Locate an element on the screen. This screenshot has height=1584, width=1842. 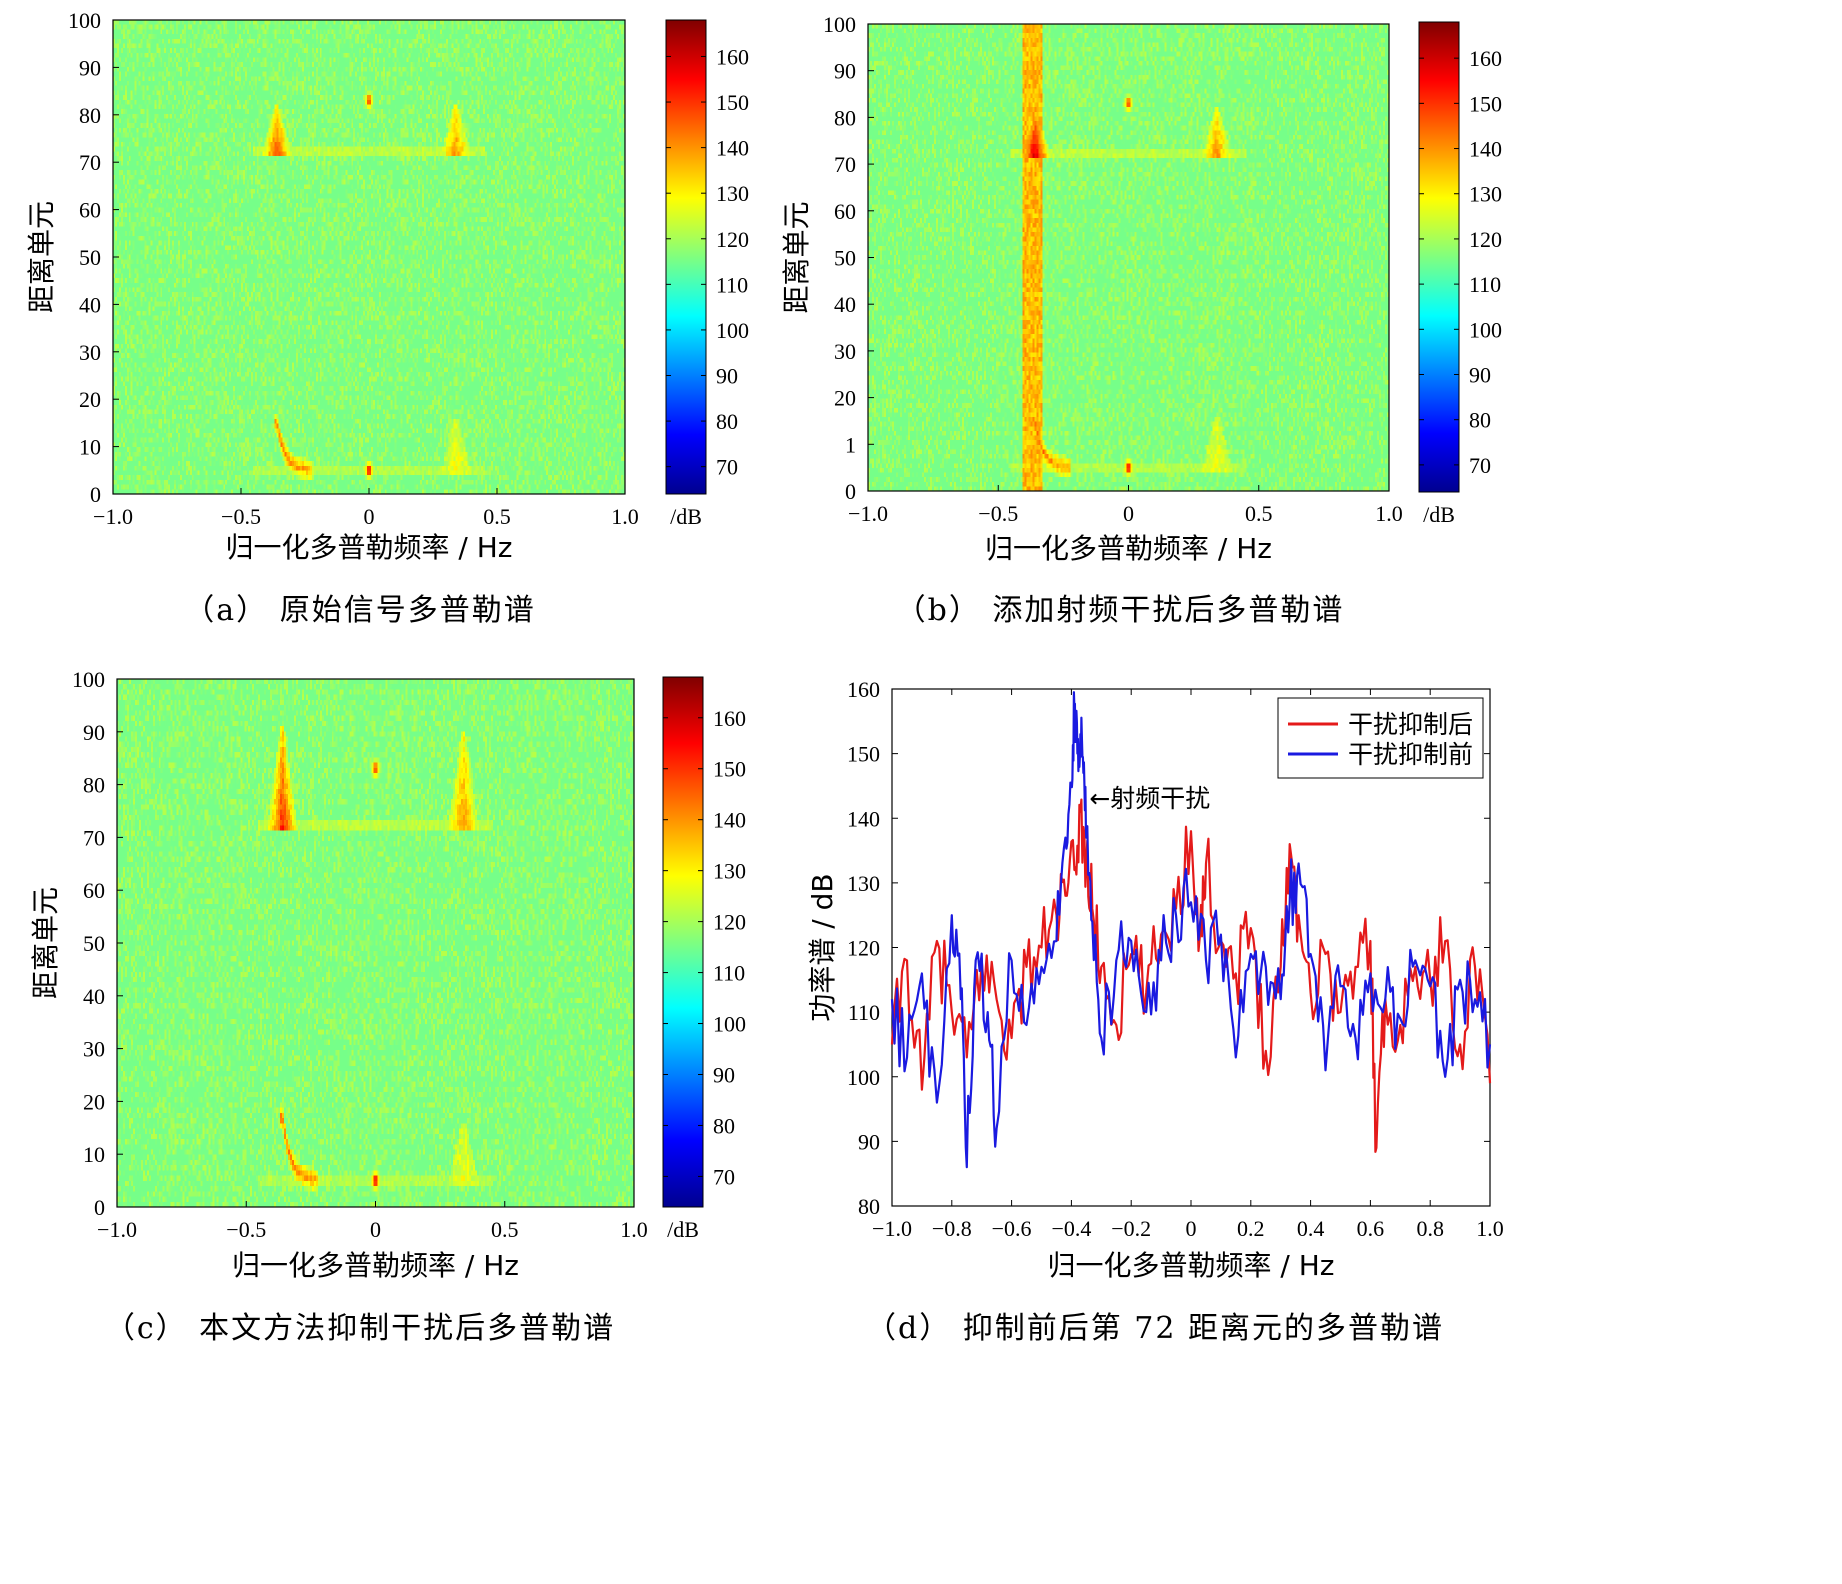
panel-caption: （a） 原始信号多普勒谱 is located at coordinates (359, 610).